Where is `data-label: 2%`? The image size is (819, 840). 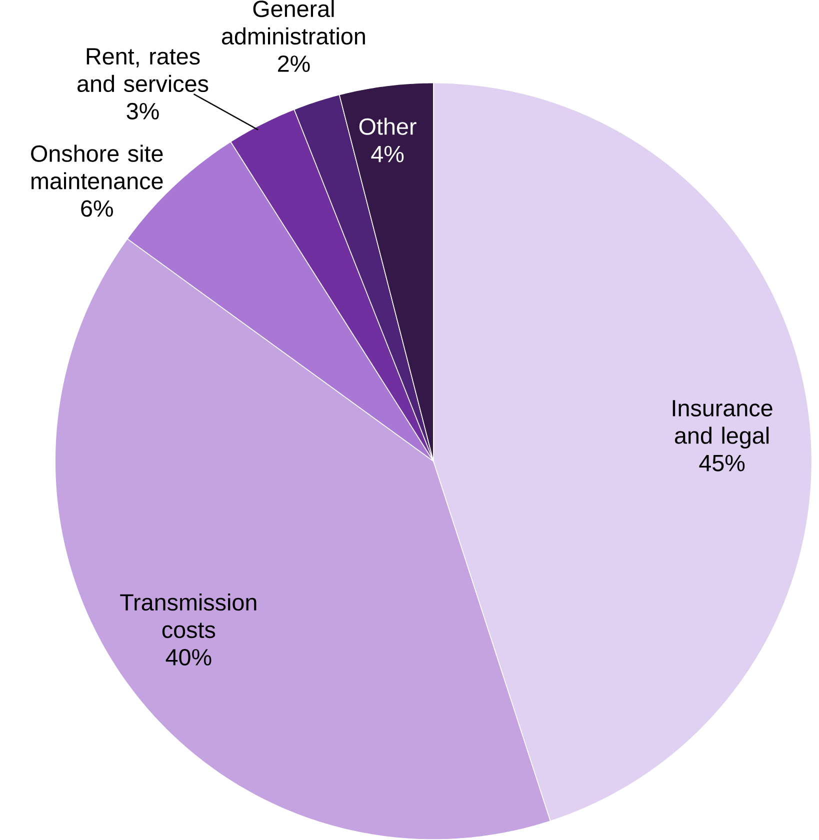 data-label: 2% is located at coordinates (294, 63).